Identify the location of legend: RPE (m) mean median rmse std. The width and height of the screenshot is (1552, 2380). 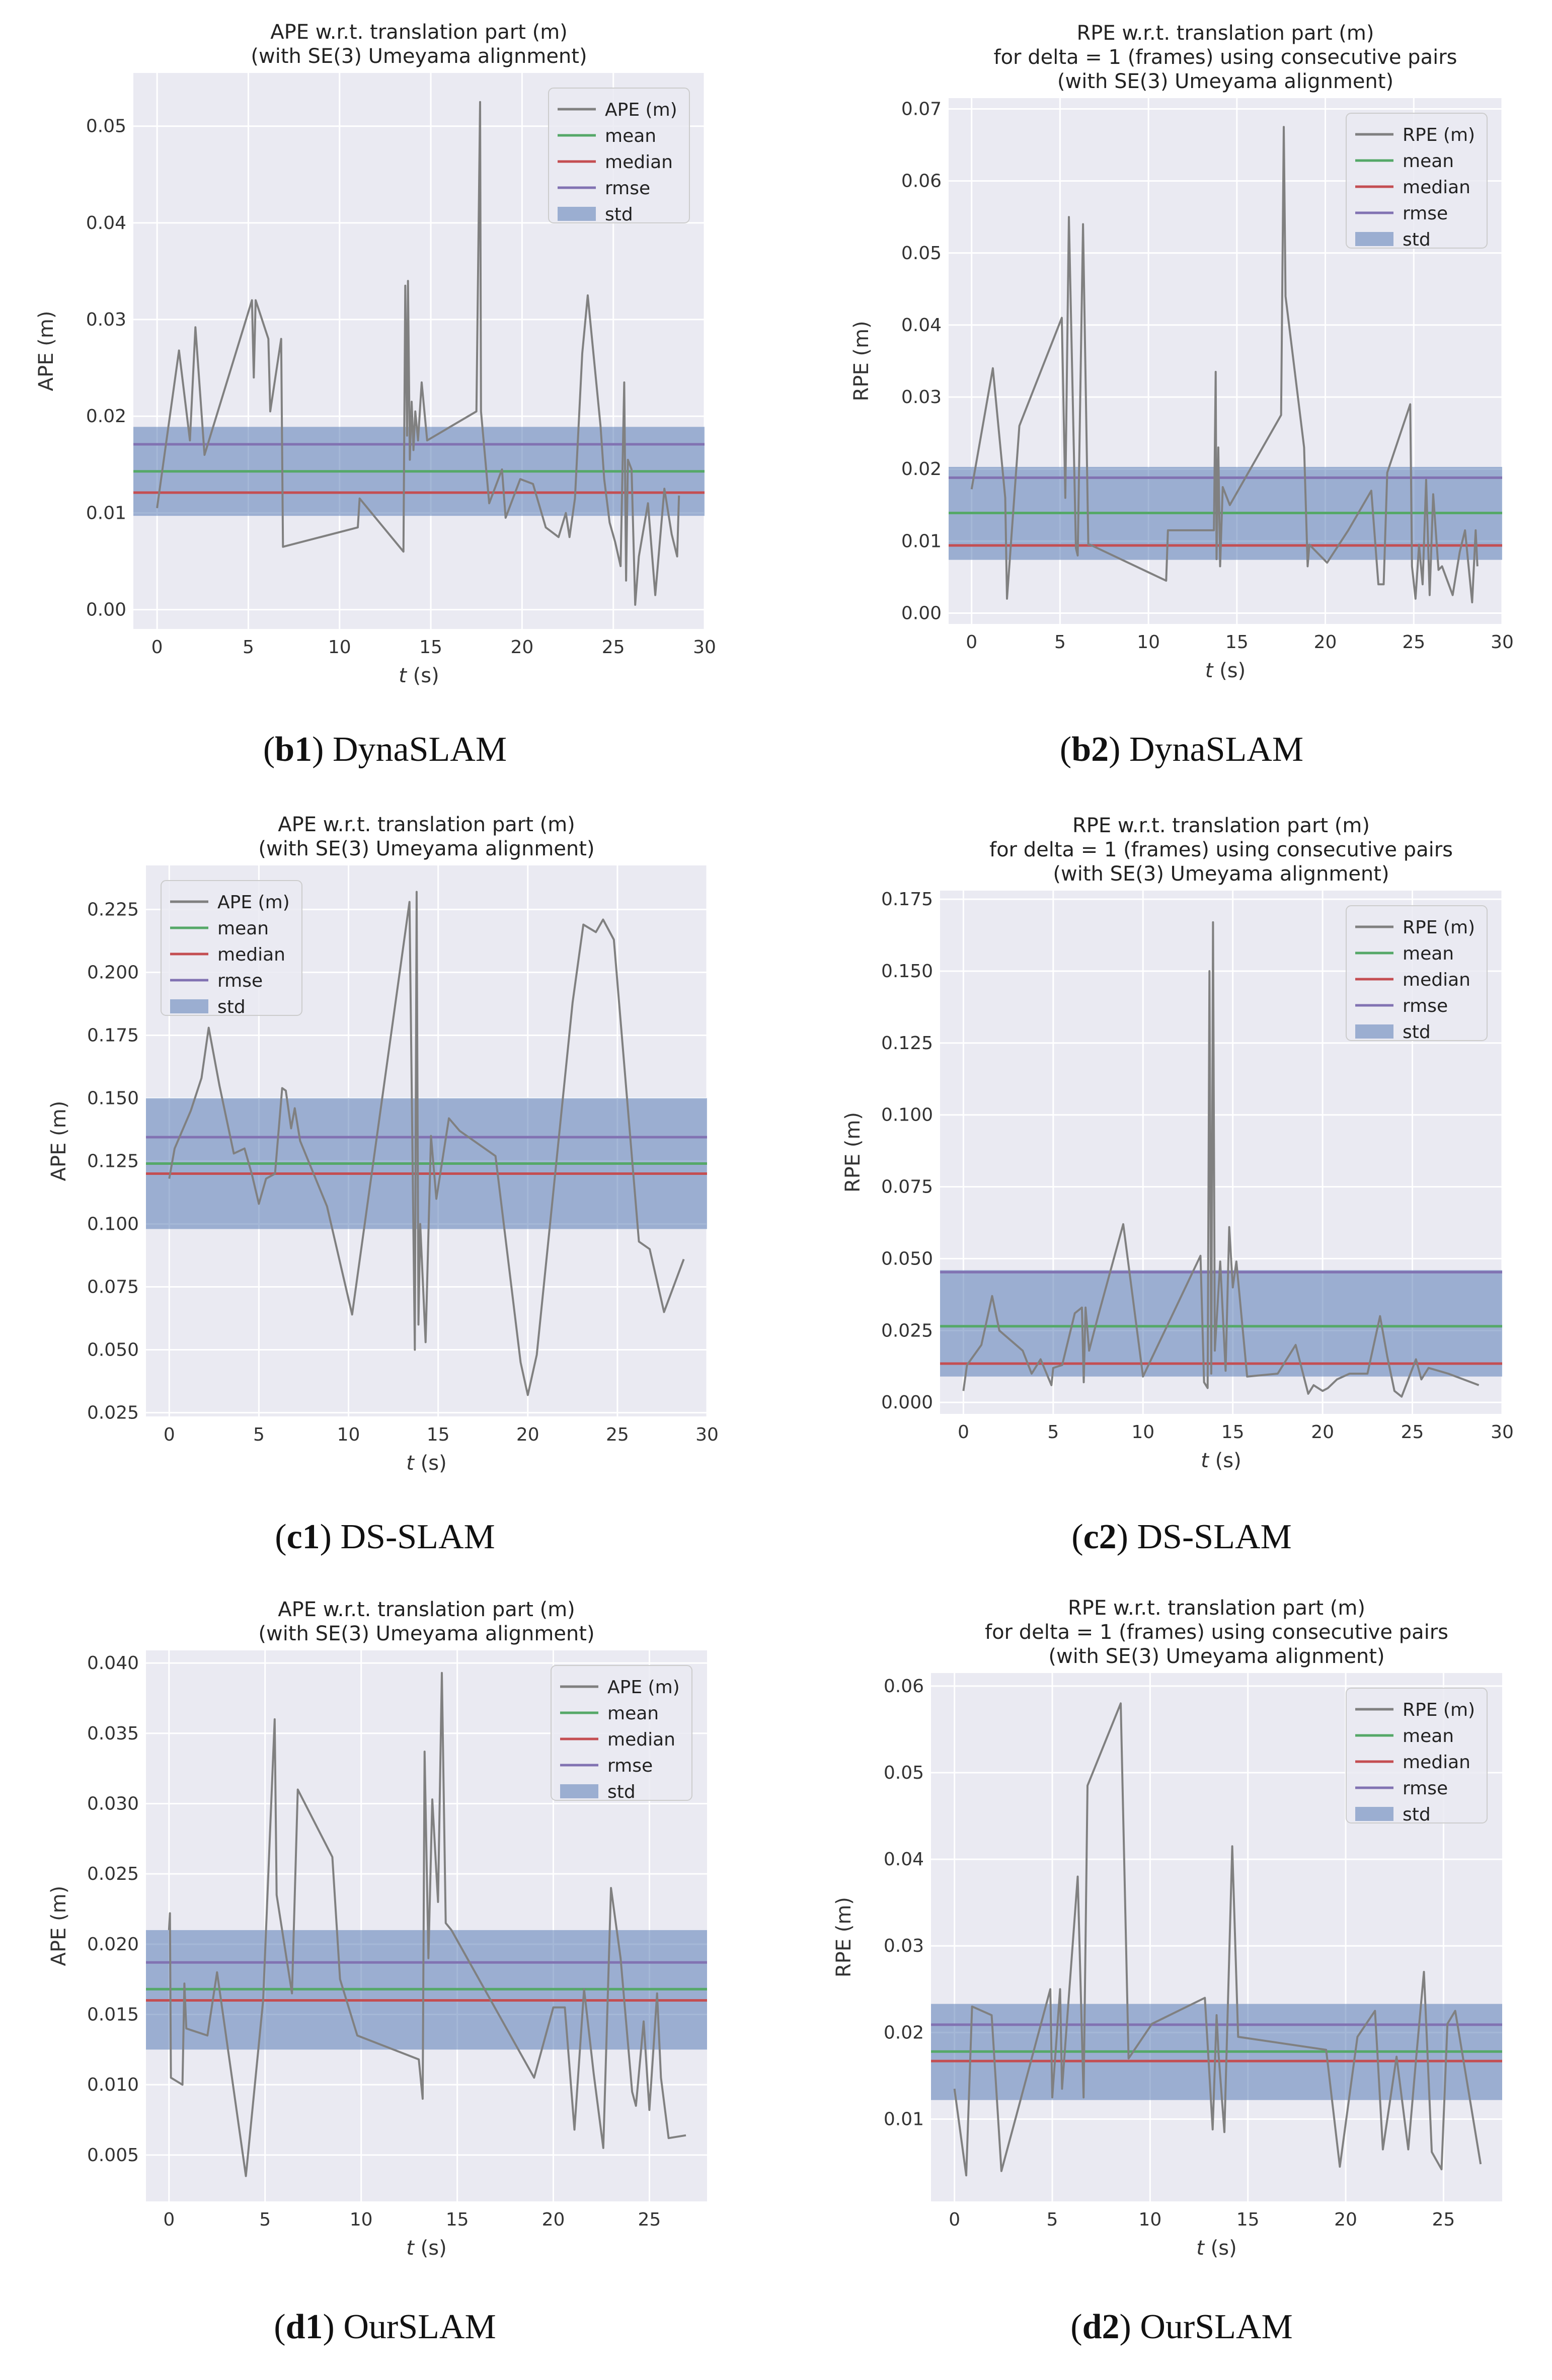
(1417, 181).